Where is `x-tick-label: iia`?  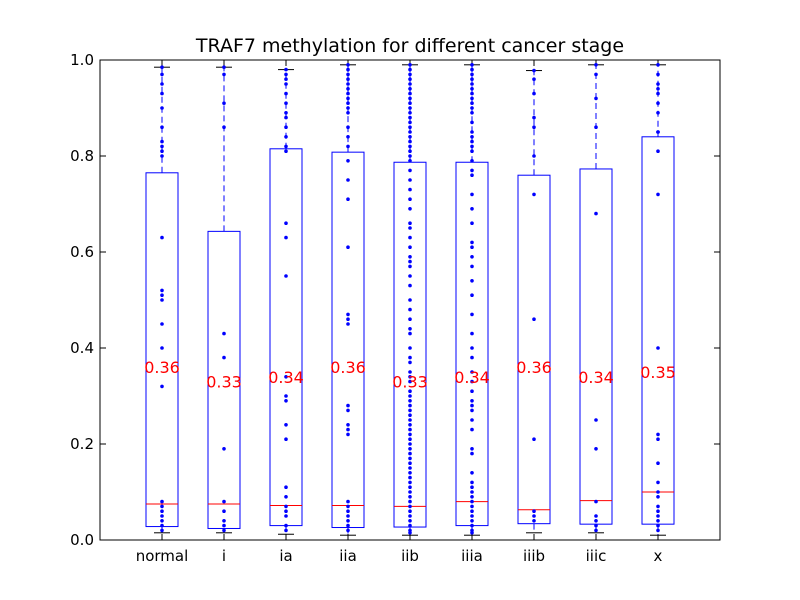 x-tick-label: iia is located at coordinates (348, 556).